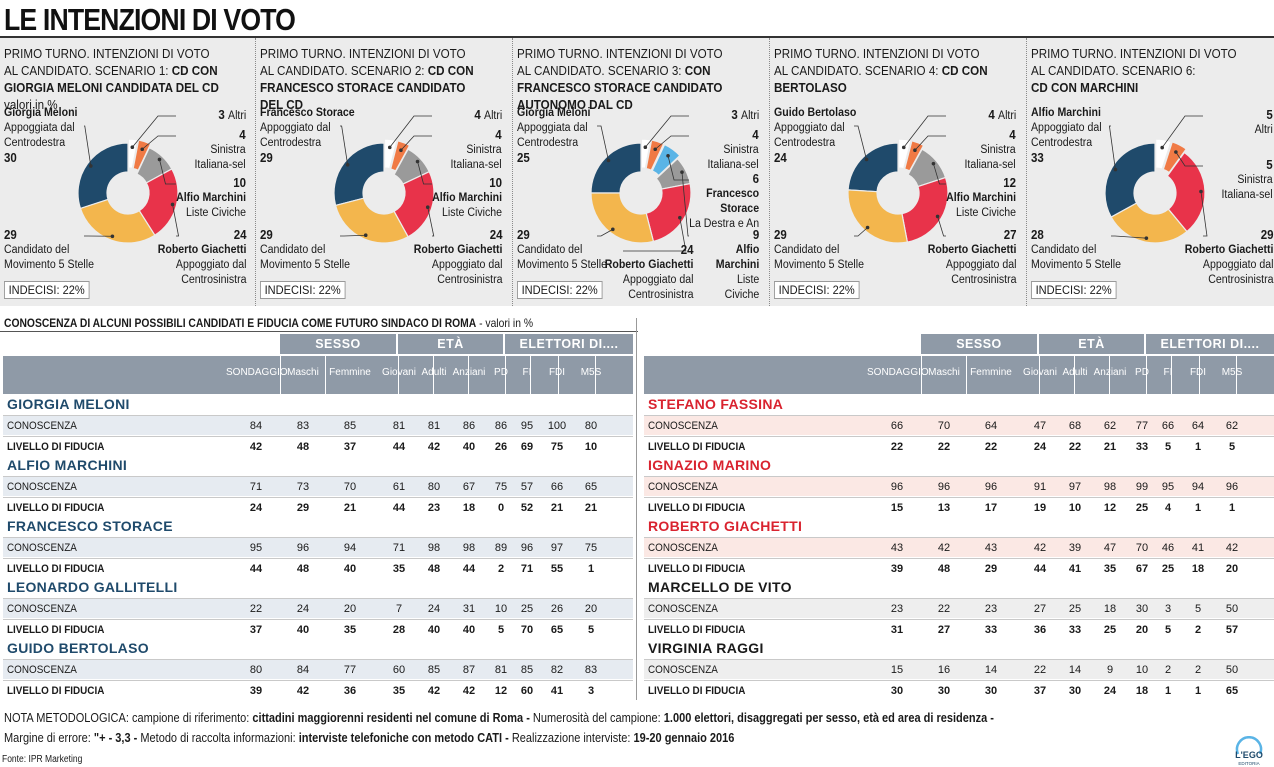 This screenshot has height=767, width=1274. Describe the element at coordinates (501, 569) in the screenshot. I see `cell-value: 2` at that location.